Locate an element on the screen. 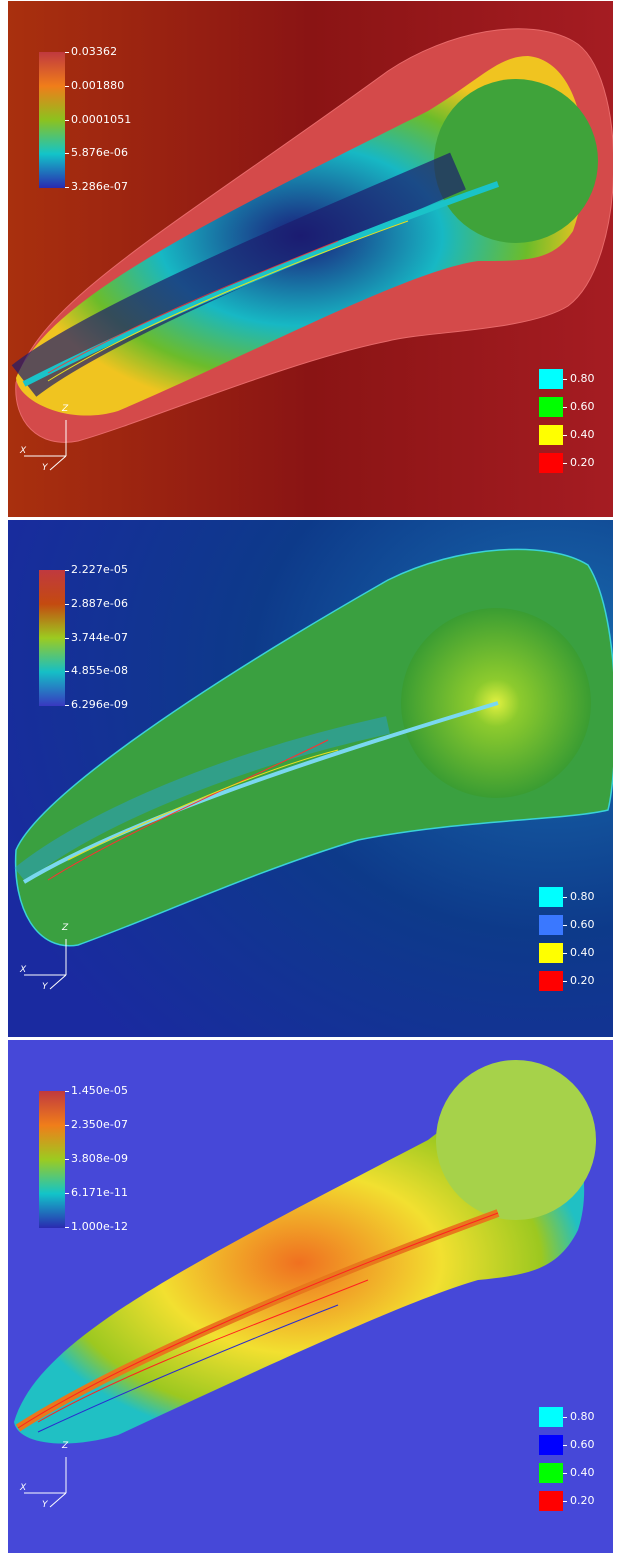 The height and width of the screenshot is (1553, 617). colorbar-tick-label: 3.808e-09 is located at coordinates (100, 1158).